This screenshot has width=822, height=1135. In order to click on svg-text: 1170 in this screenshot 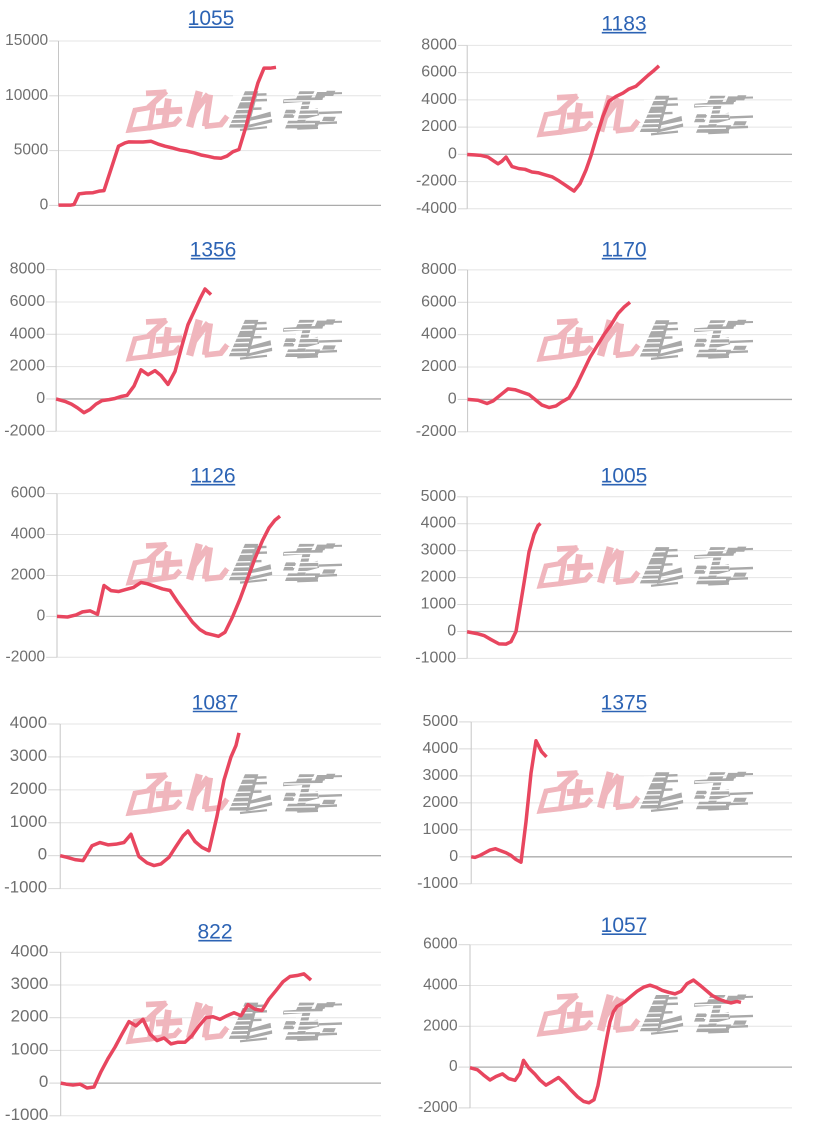, I will do `click(623, 250)`.